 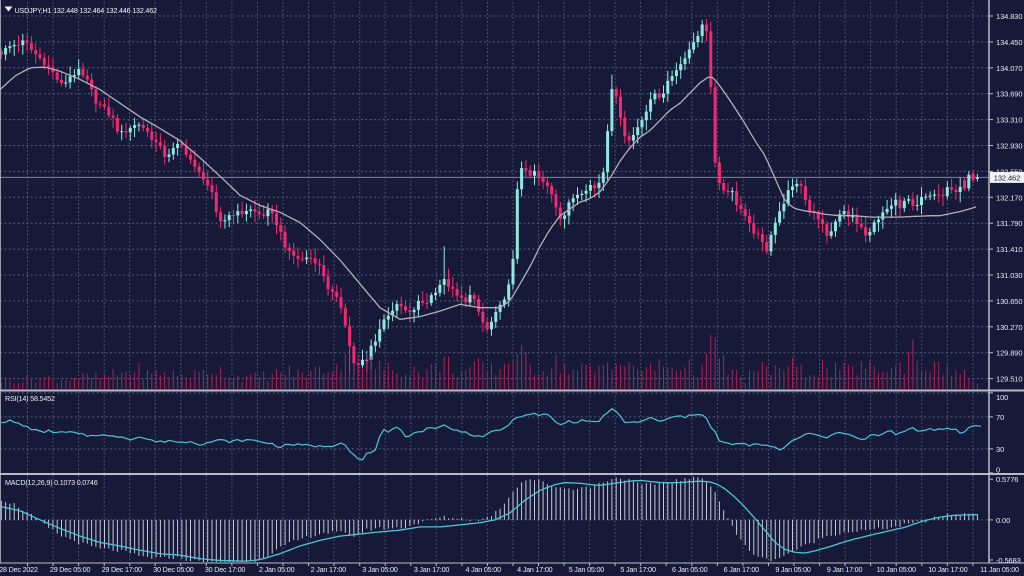 I want to click on svg-text: 11 Jan 05:00, so click(x=999, y=569).